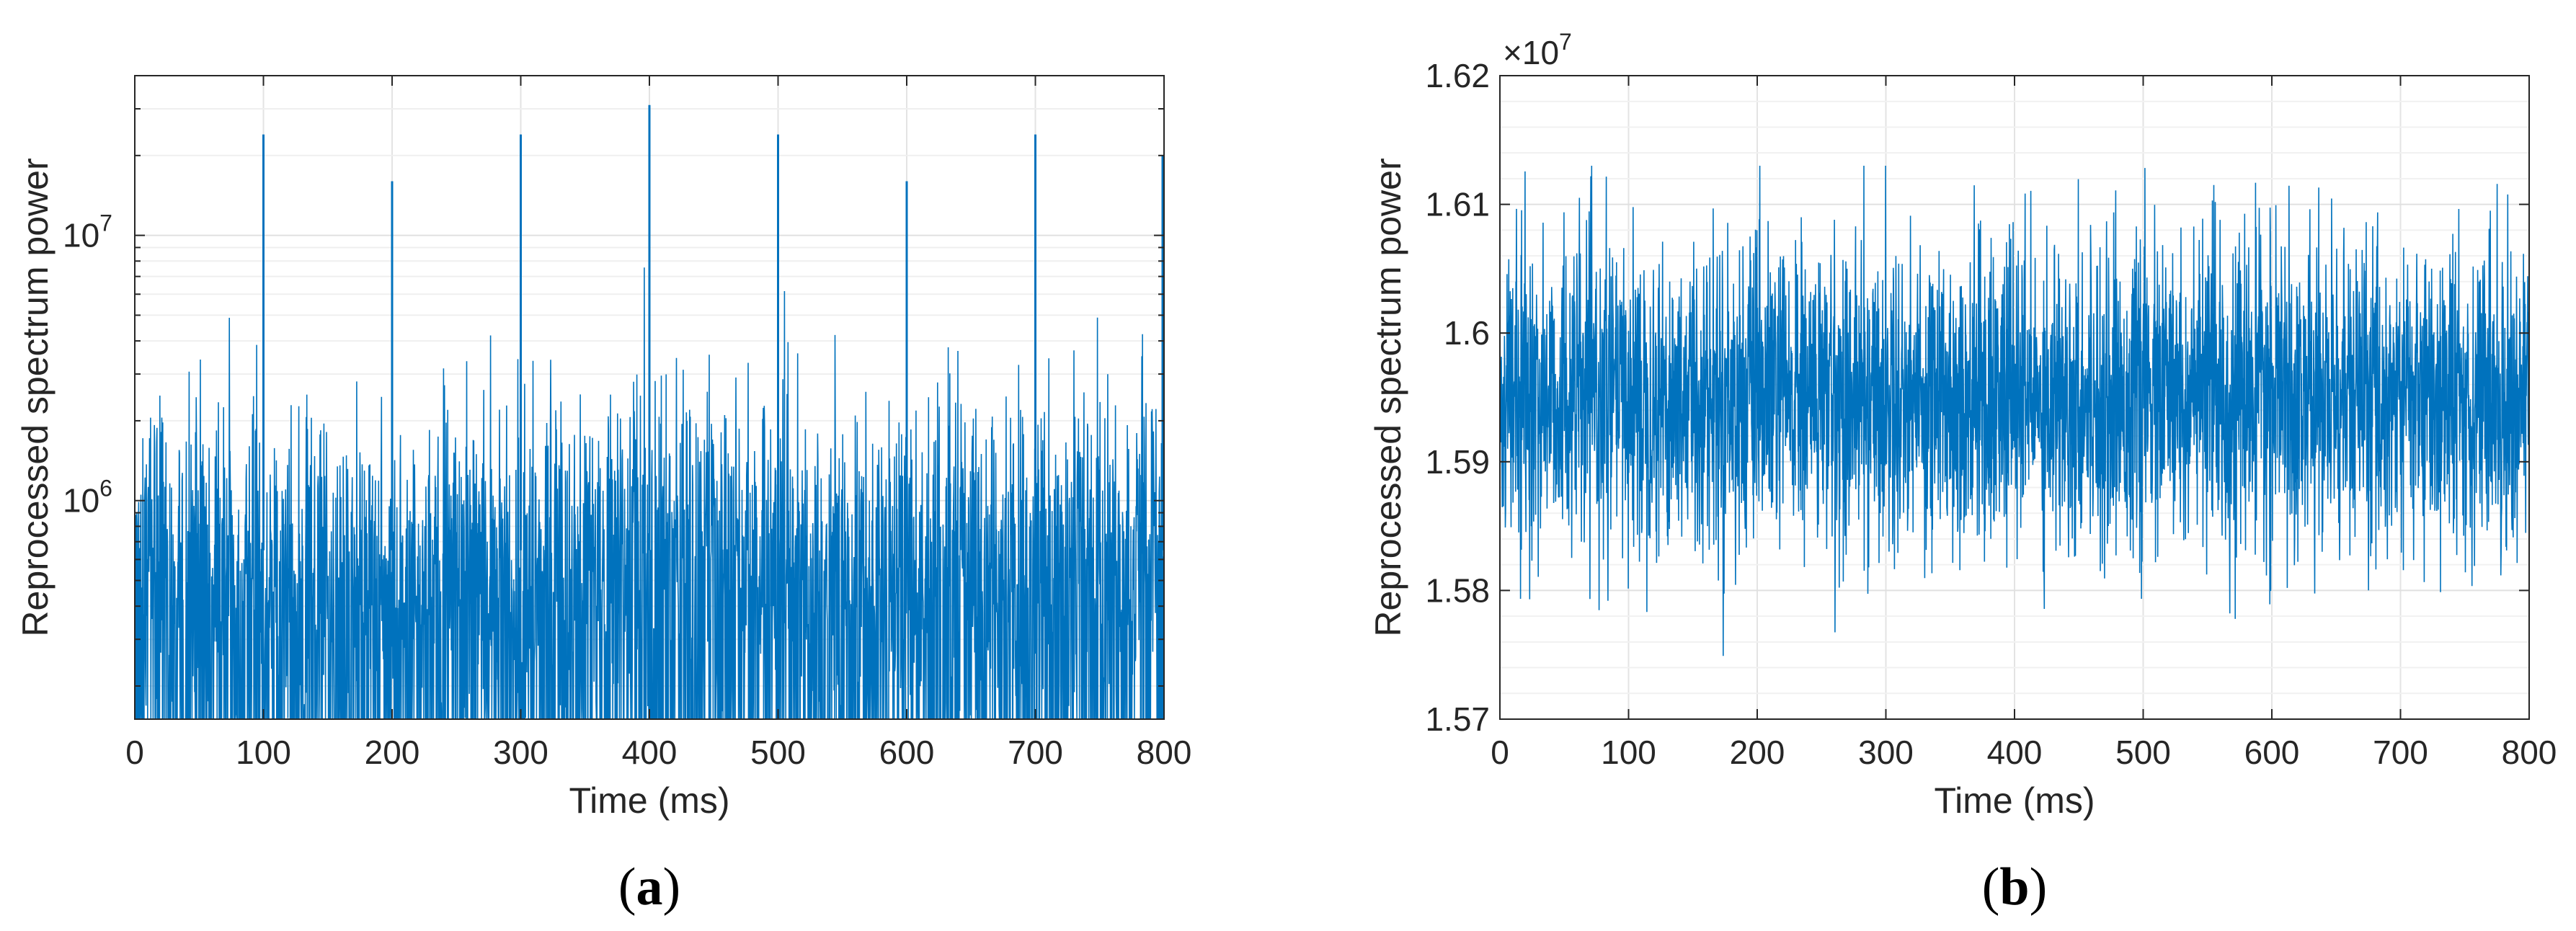 The image size is (2576, 931). Describe the element at coordinates (2143, 752) in the screenshot. I see `panel-b-x-tick-label: 500` at that location.